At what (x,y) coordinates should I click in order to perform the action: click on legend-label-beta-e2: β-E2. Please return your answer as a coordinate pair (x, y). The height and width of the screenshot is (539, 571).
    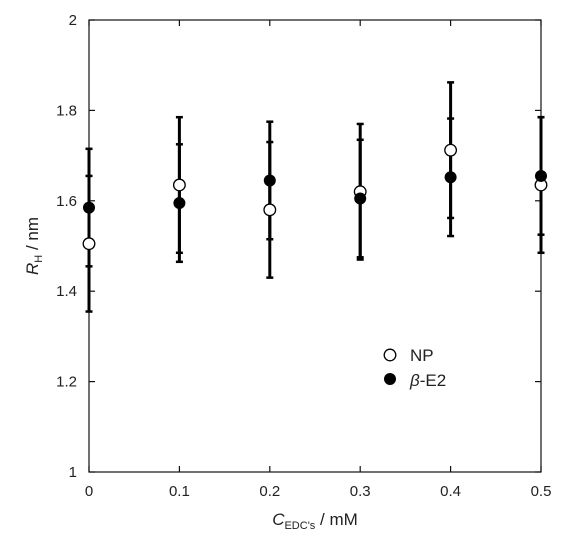
    Looking at the image, I should click on (427, 380).